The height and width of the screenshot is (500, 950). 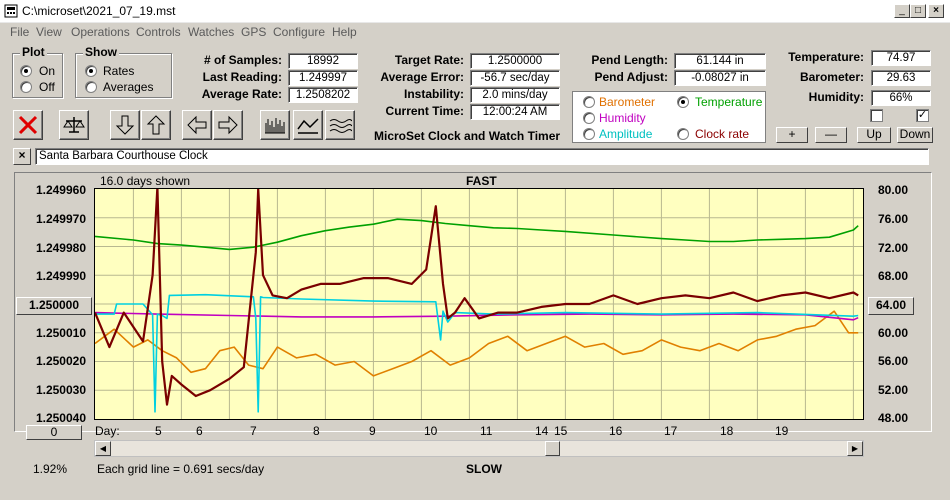 What do you see at coordinates (20, 32) in the screenshot?
I see `menu-file: File` at bounding box center [20, 32].